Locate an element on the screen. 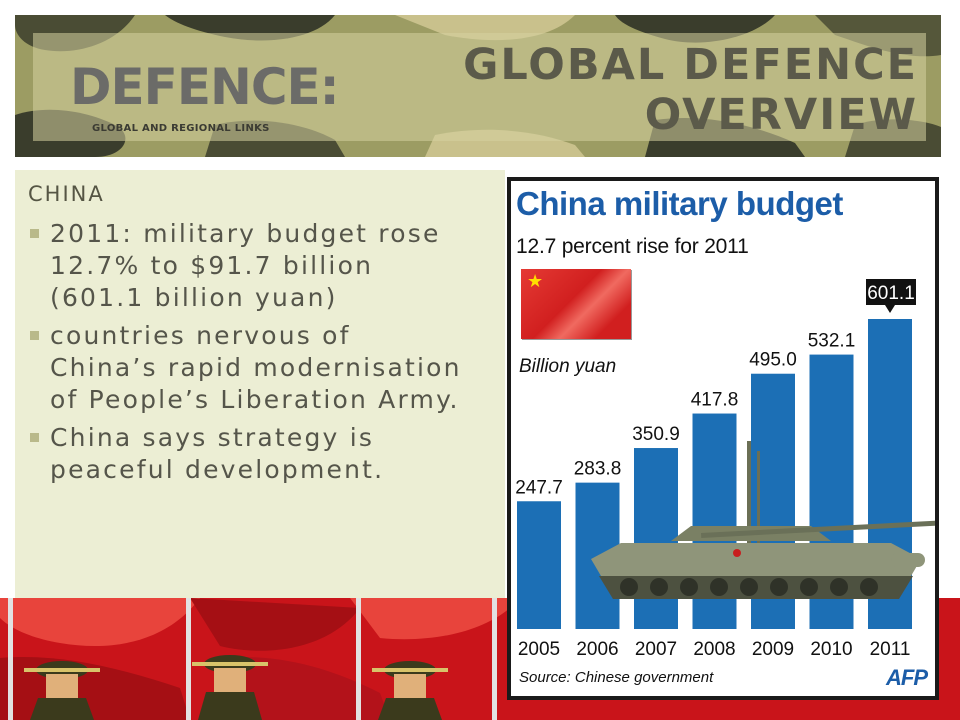  highlight-label-box is located at coordinates (891, 292).